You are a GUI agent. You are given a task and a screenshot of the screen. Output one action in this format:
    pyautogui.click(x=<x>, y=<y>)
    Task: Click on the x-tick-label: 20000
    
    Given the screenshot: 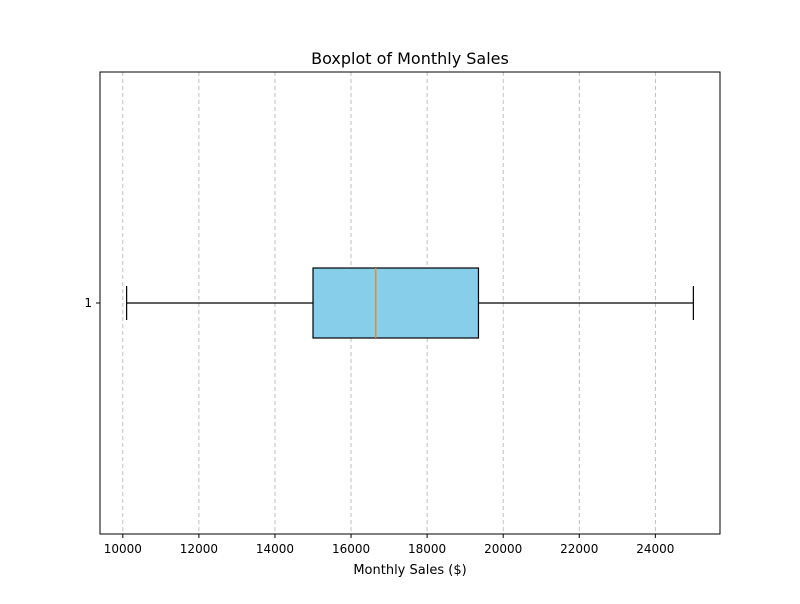 What is the action you would take?
    pyautogui.click(x=503, y=549)
    